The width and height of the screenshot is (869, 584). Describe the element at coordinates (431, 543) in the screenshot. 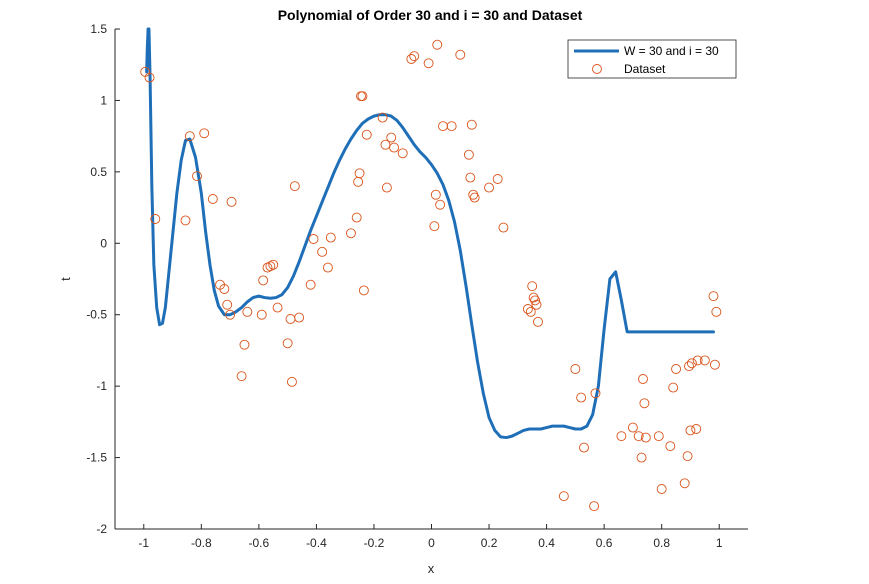

I see `x-tick-label: 0` at that location.